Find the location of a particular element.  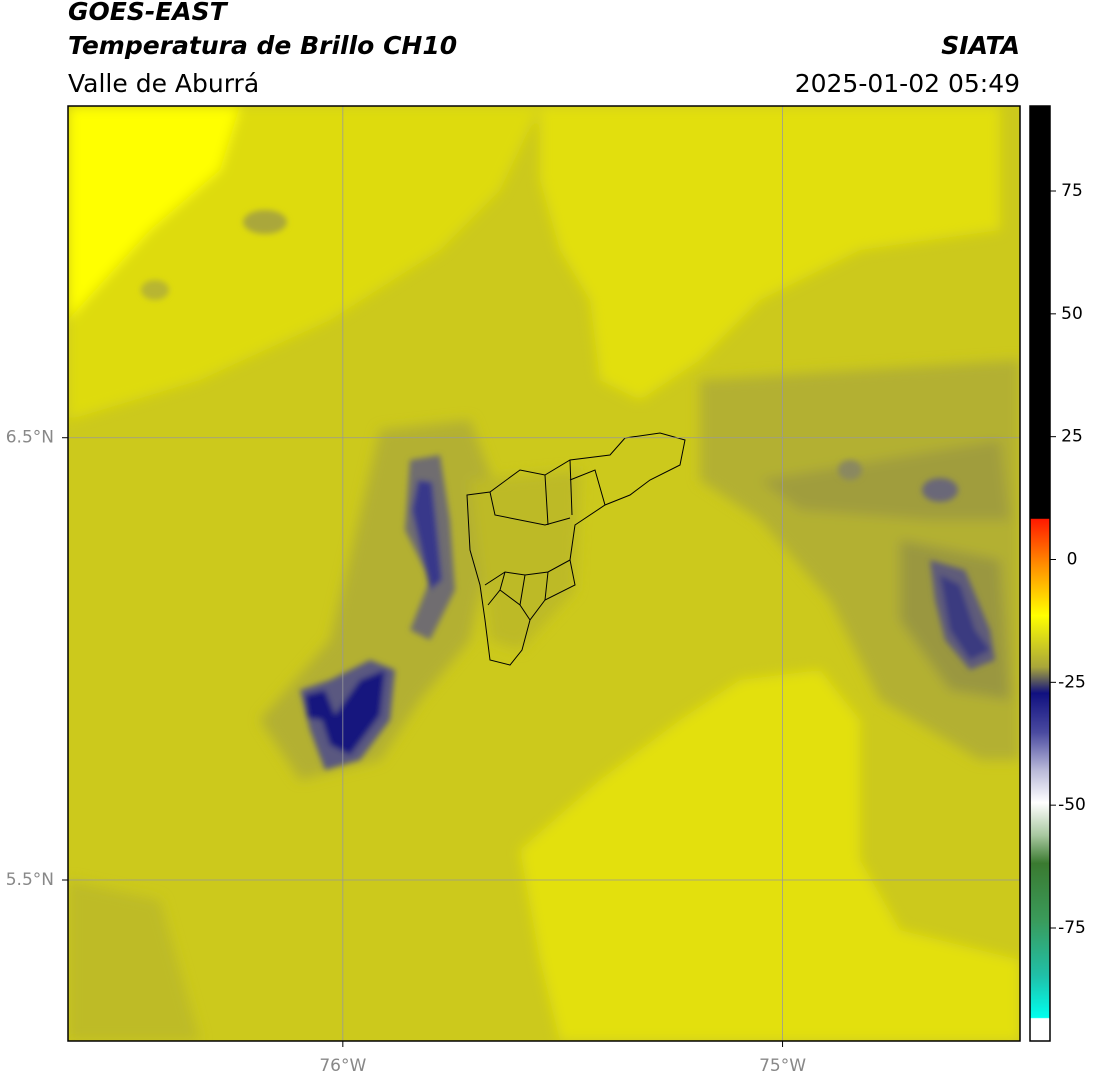

colorbar-label: -50 is located at coordinates (1072, 805).